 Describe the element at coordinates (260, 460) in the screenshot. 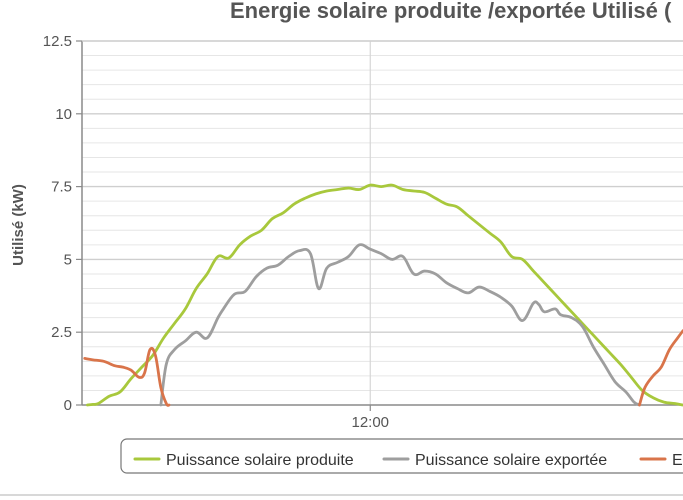

I see `legend-item-label: Puissance solaire produite` at that location.